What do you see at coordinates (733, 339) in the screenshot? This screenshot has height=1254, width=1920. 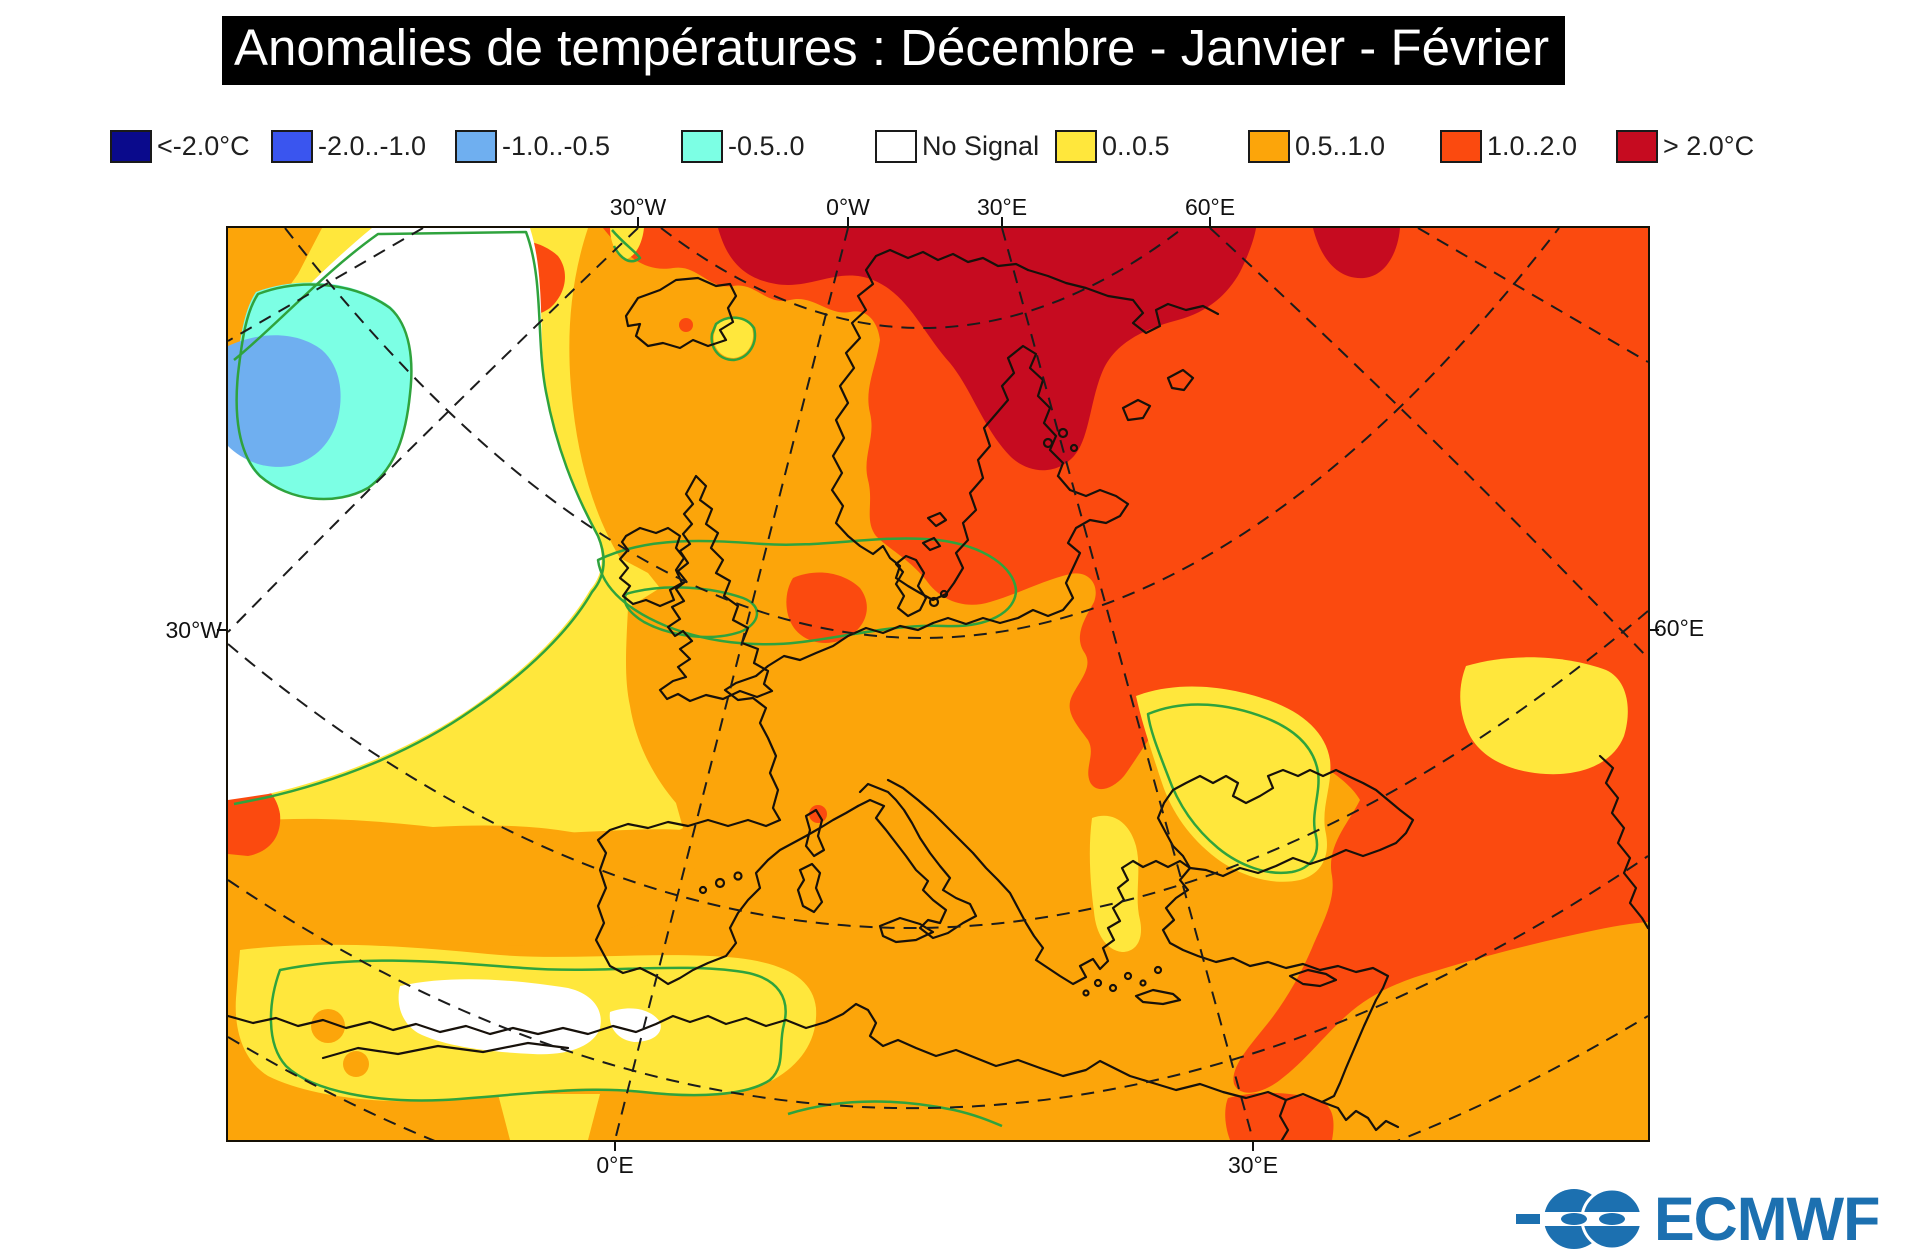 I see `contour-se-iceland` at bounding box center [733, 339].